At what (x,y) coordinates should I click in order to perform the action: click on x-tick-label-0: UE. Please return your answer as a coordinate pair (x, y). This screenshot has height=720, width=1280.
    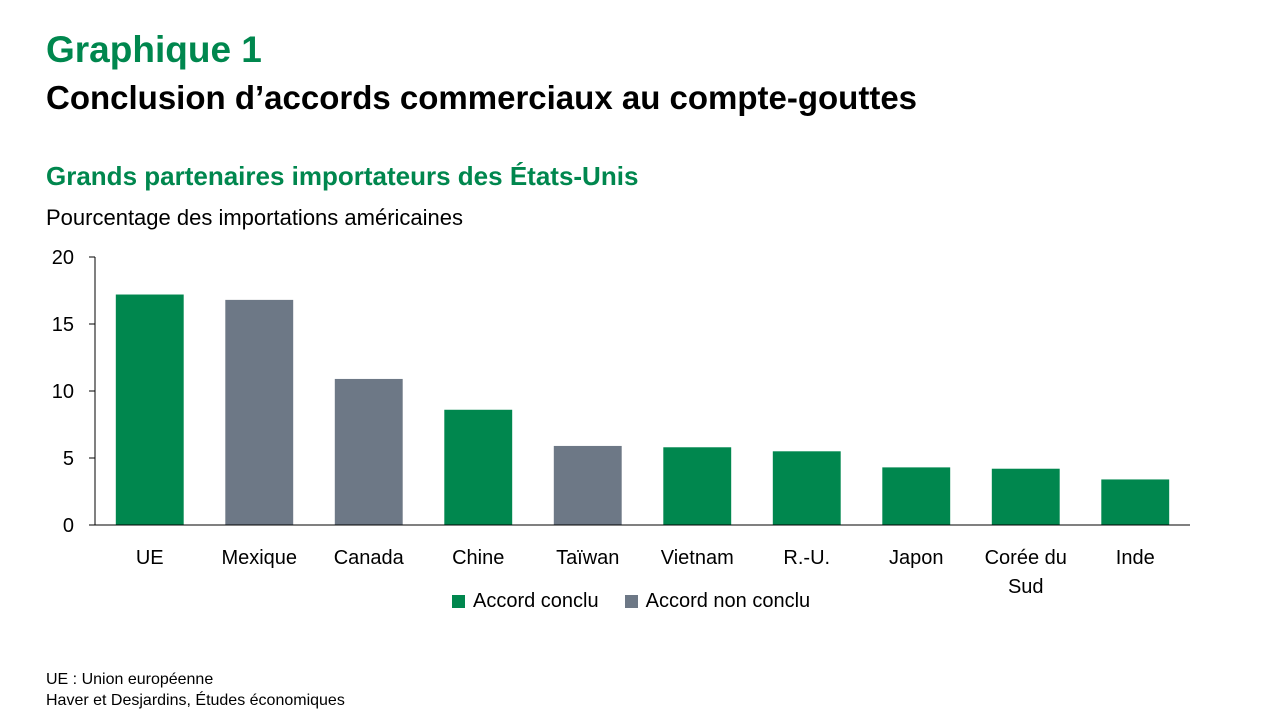
    Looking at the image, I should click on (150, 558).